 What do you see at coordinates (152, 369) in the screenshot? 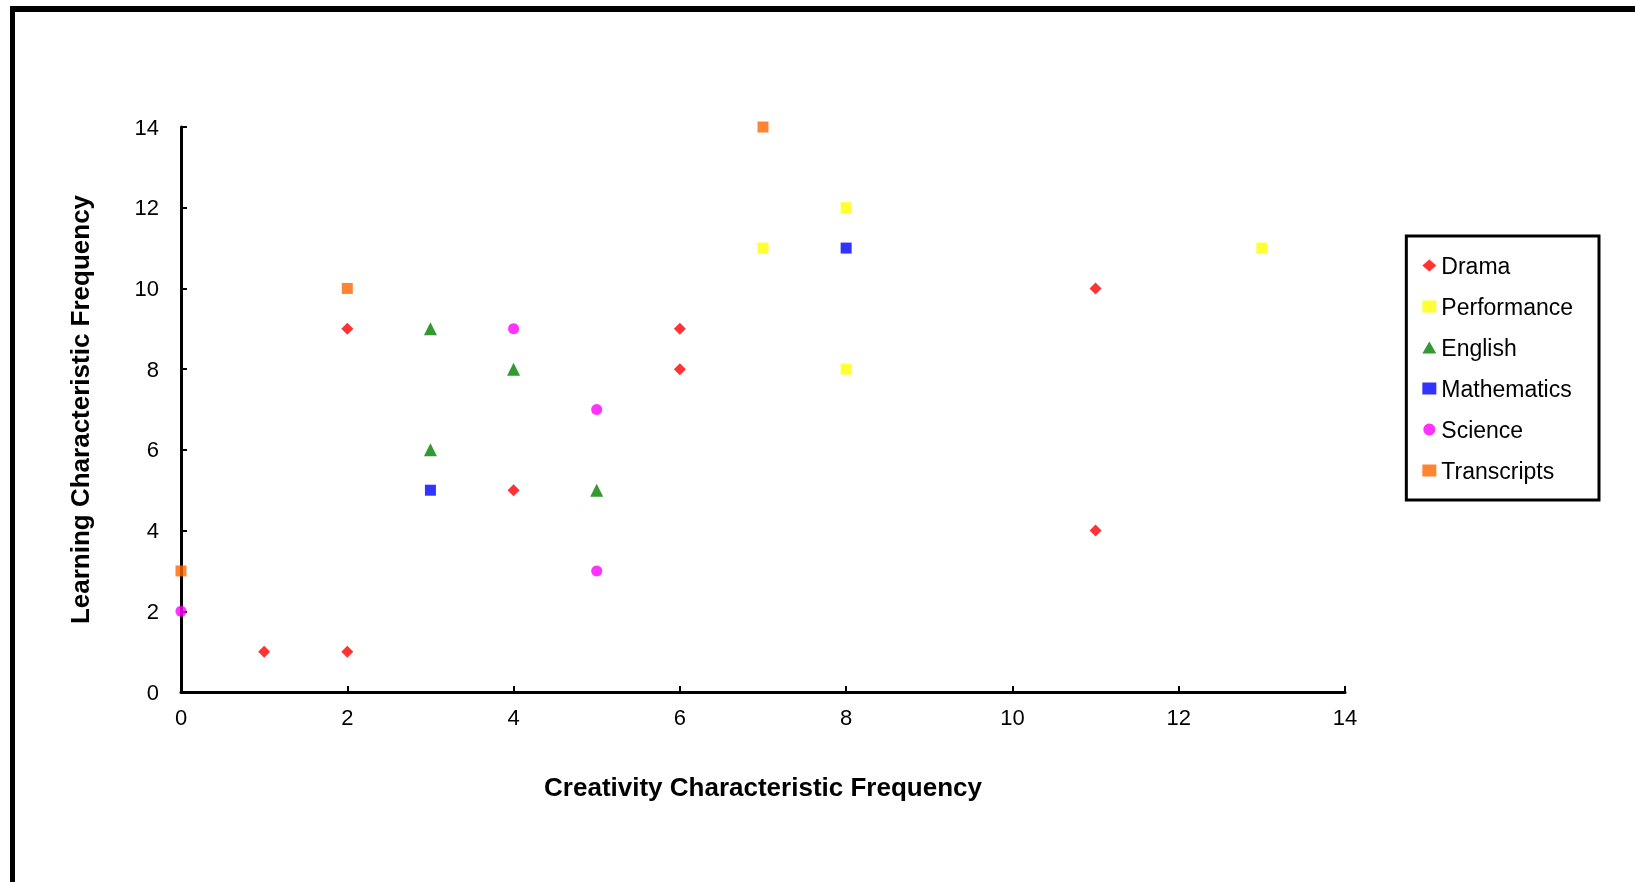
I see `y-tick-label: 8` at bounding box center [152, 369].